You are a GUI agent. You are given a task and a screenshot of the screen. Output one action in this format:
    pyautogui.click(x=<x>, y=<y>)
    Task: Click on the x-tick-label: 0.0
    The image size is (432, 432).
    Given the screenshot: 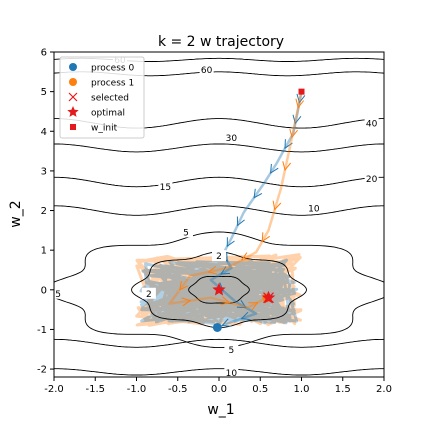 What is the action you would take?
    pyautogui.click(x=219, y=389)
    